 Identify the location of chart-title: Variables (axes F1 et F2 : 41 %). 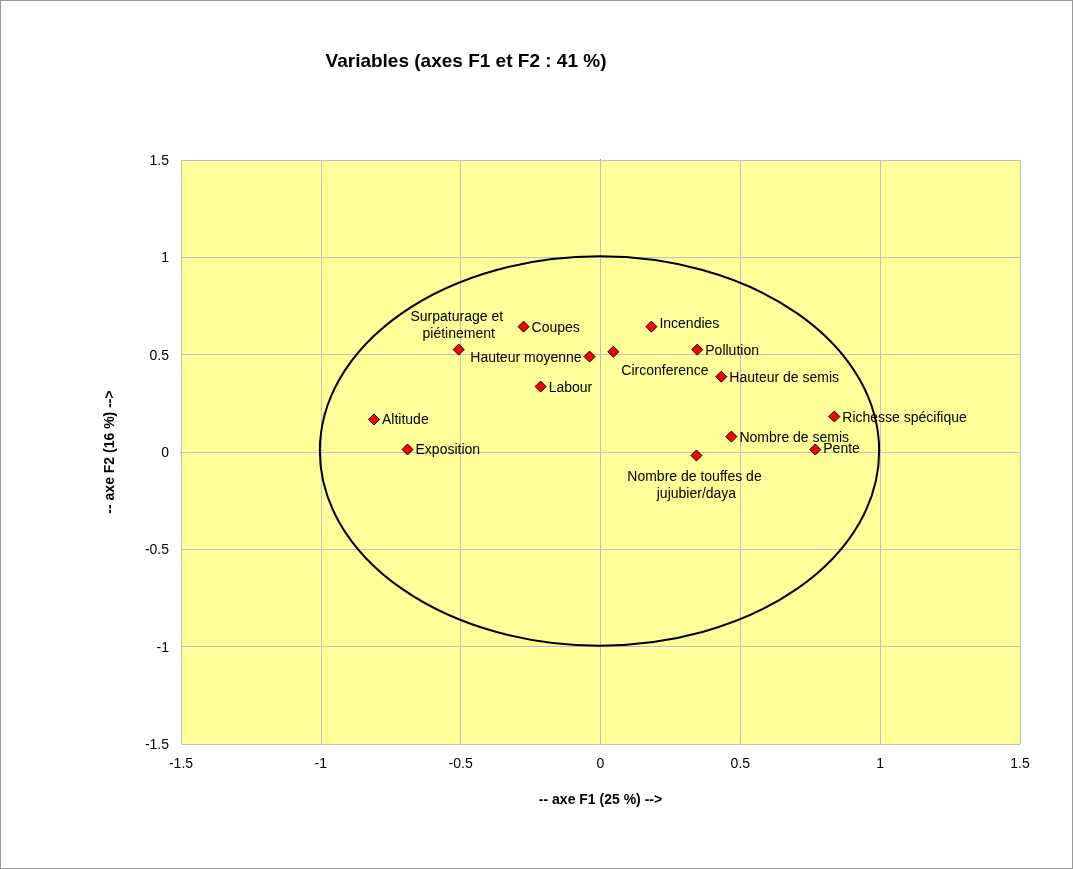
(466, 60).